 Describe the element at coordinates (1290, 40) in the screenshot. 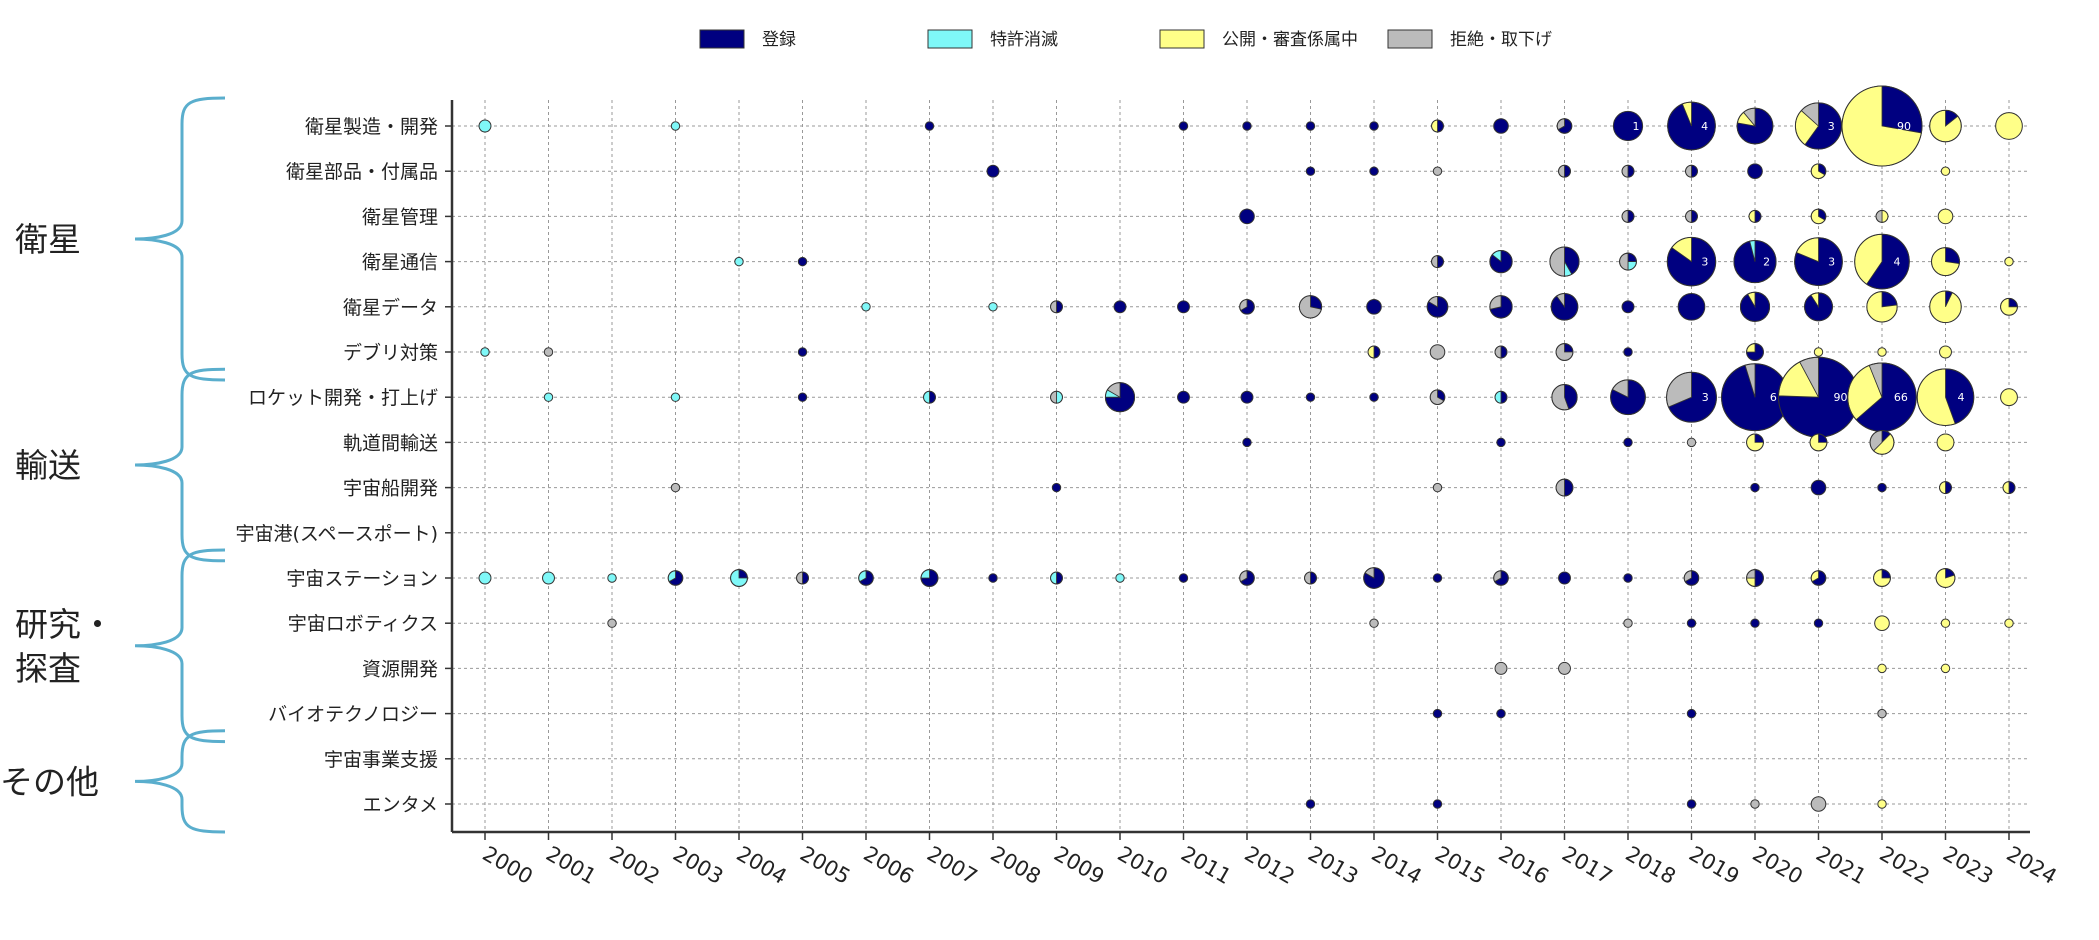

I see `legend-label-pub: 公開・審査係属中` at that location.